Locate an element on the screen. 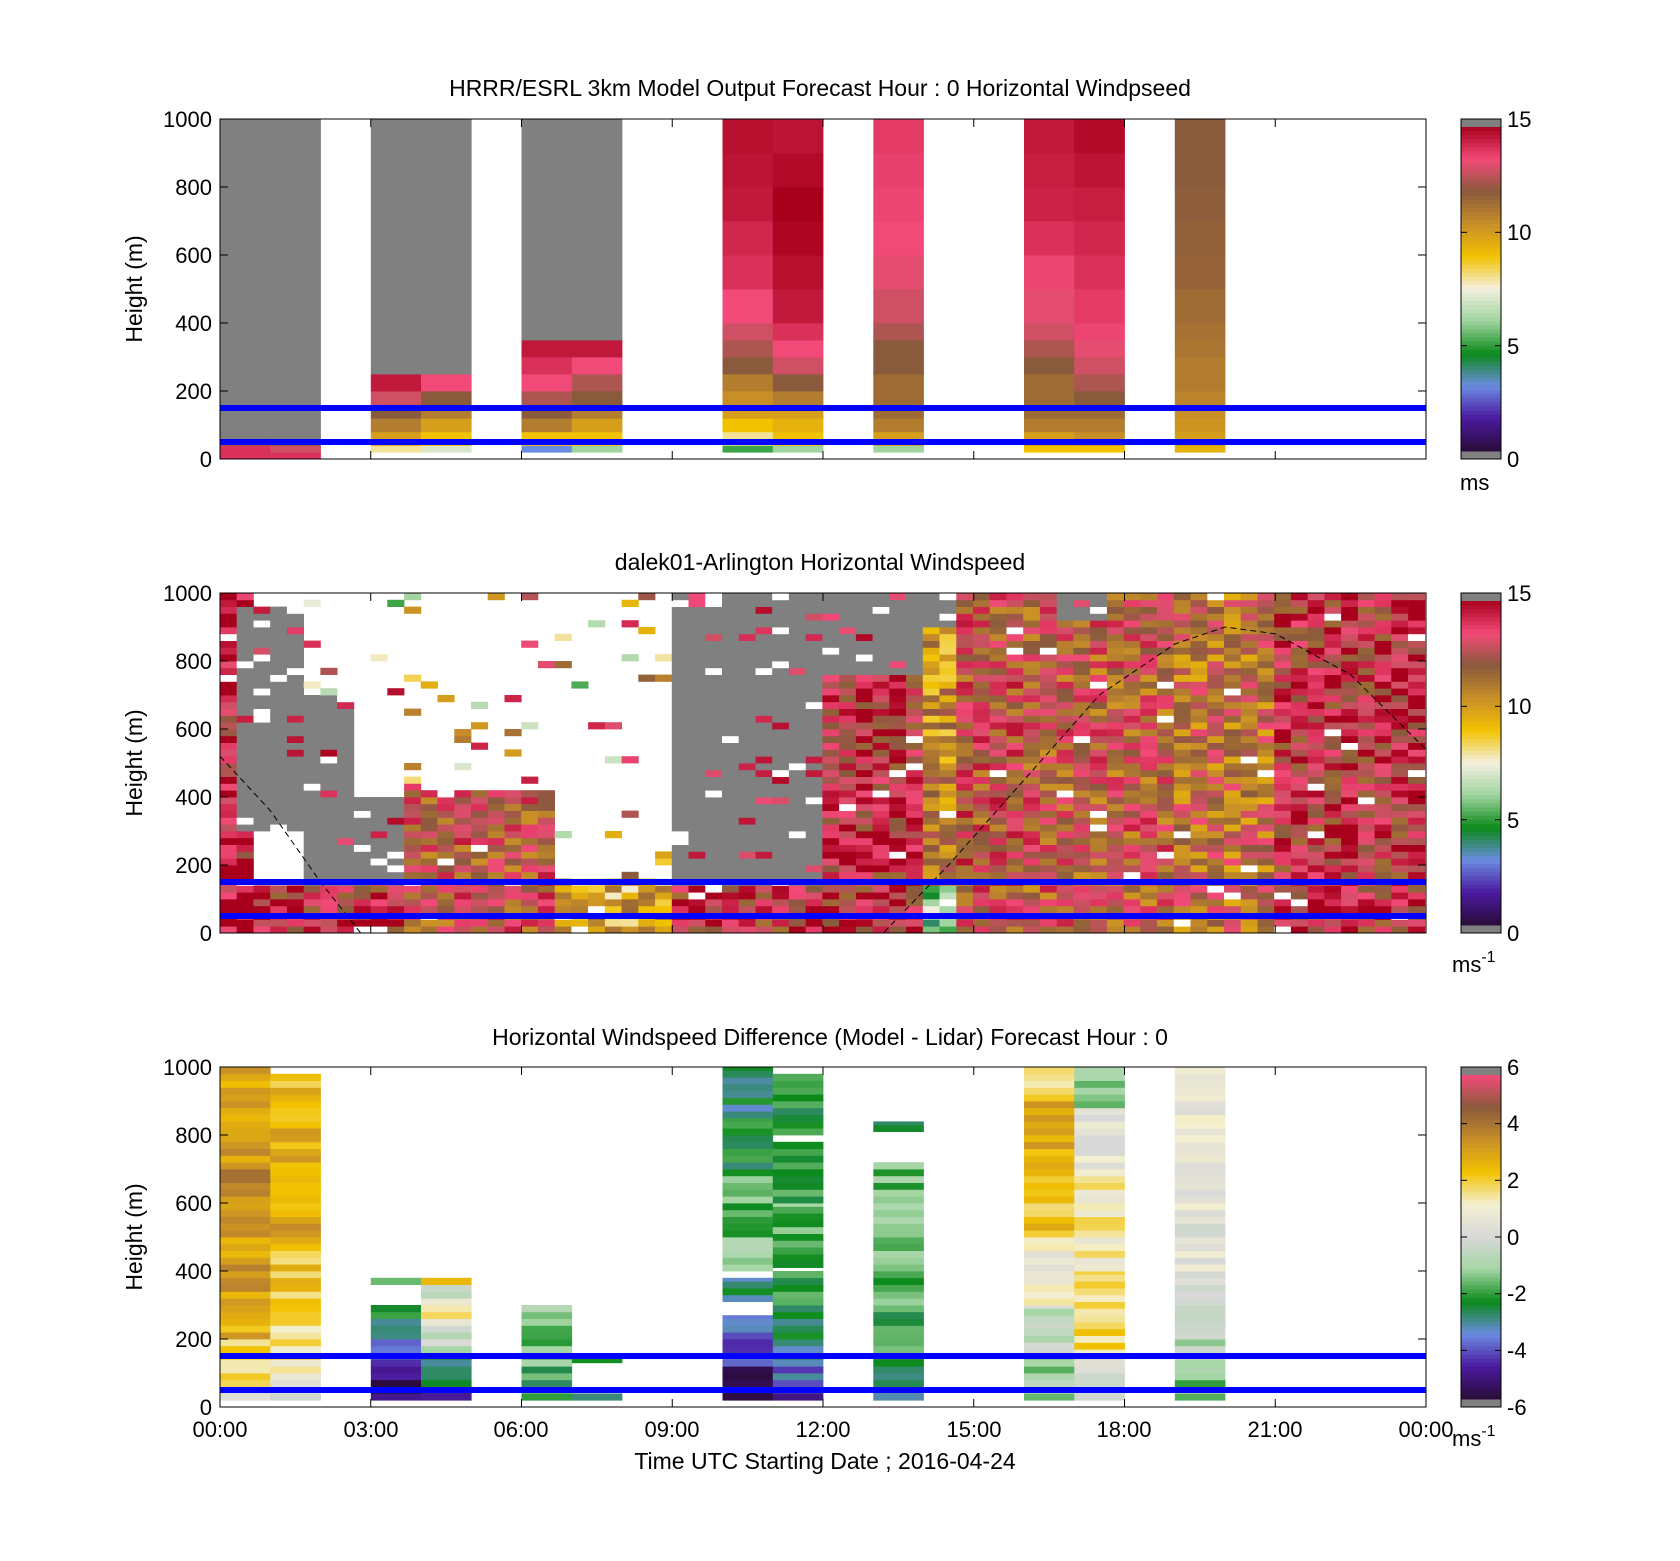 This screenshot has width=1680, height=1561. colorbar-unit: ms-1 is located at coordinates (1474, 1437).